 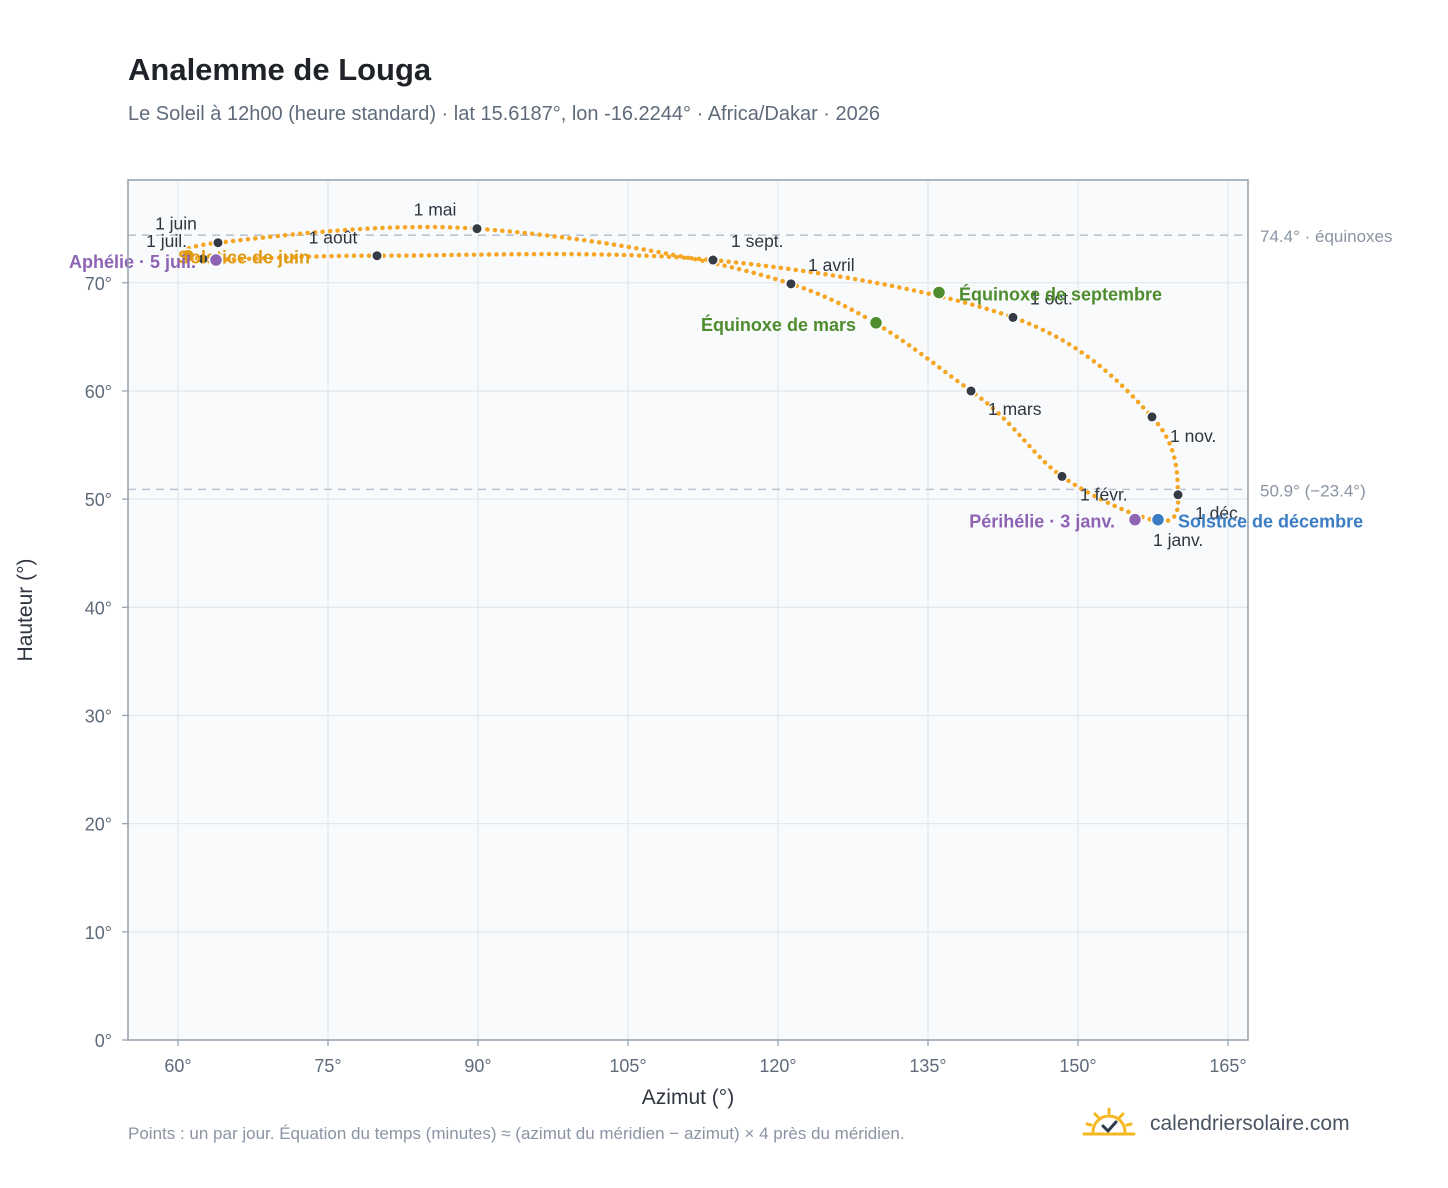 I want to click on month-label: 1 juin, so click(x=176, y=224).